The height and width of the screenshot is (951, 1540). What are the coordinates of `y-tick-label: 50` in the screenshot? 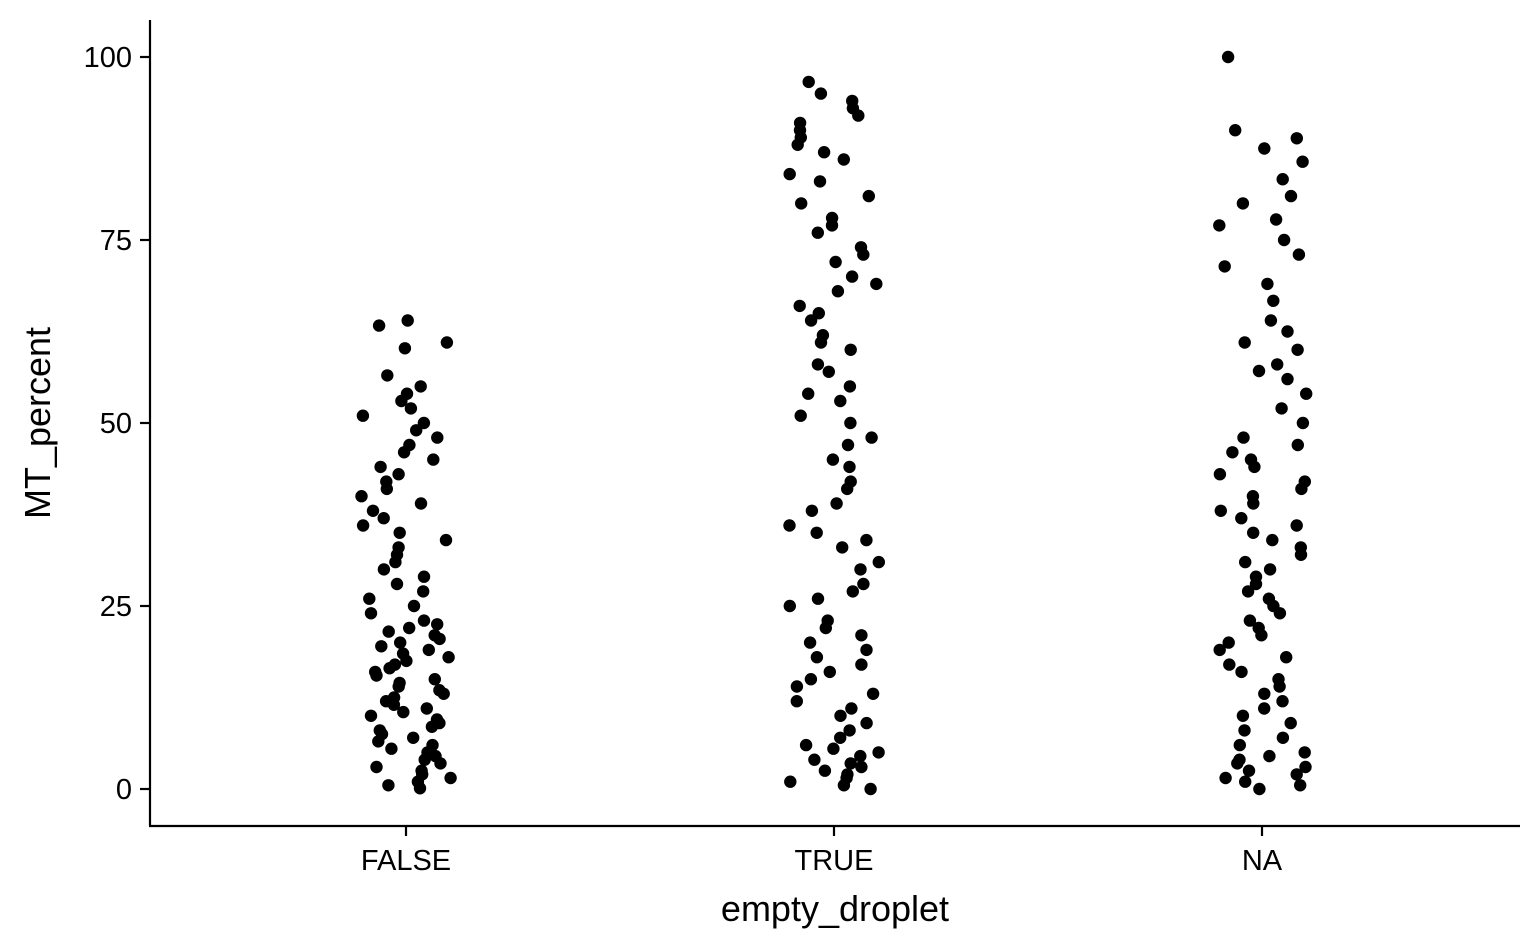 It's located at (116, 424).